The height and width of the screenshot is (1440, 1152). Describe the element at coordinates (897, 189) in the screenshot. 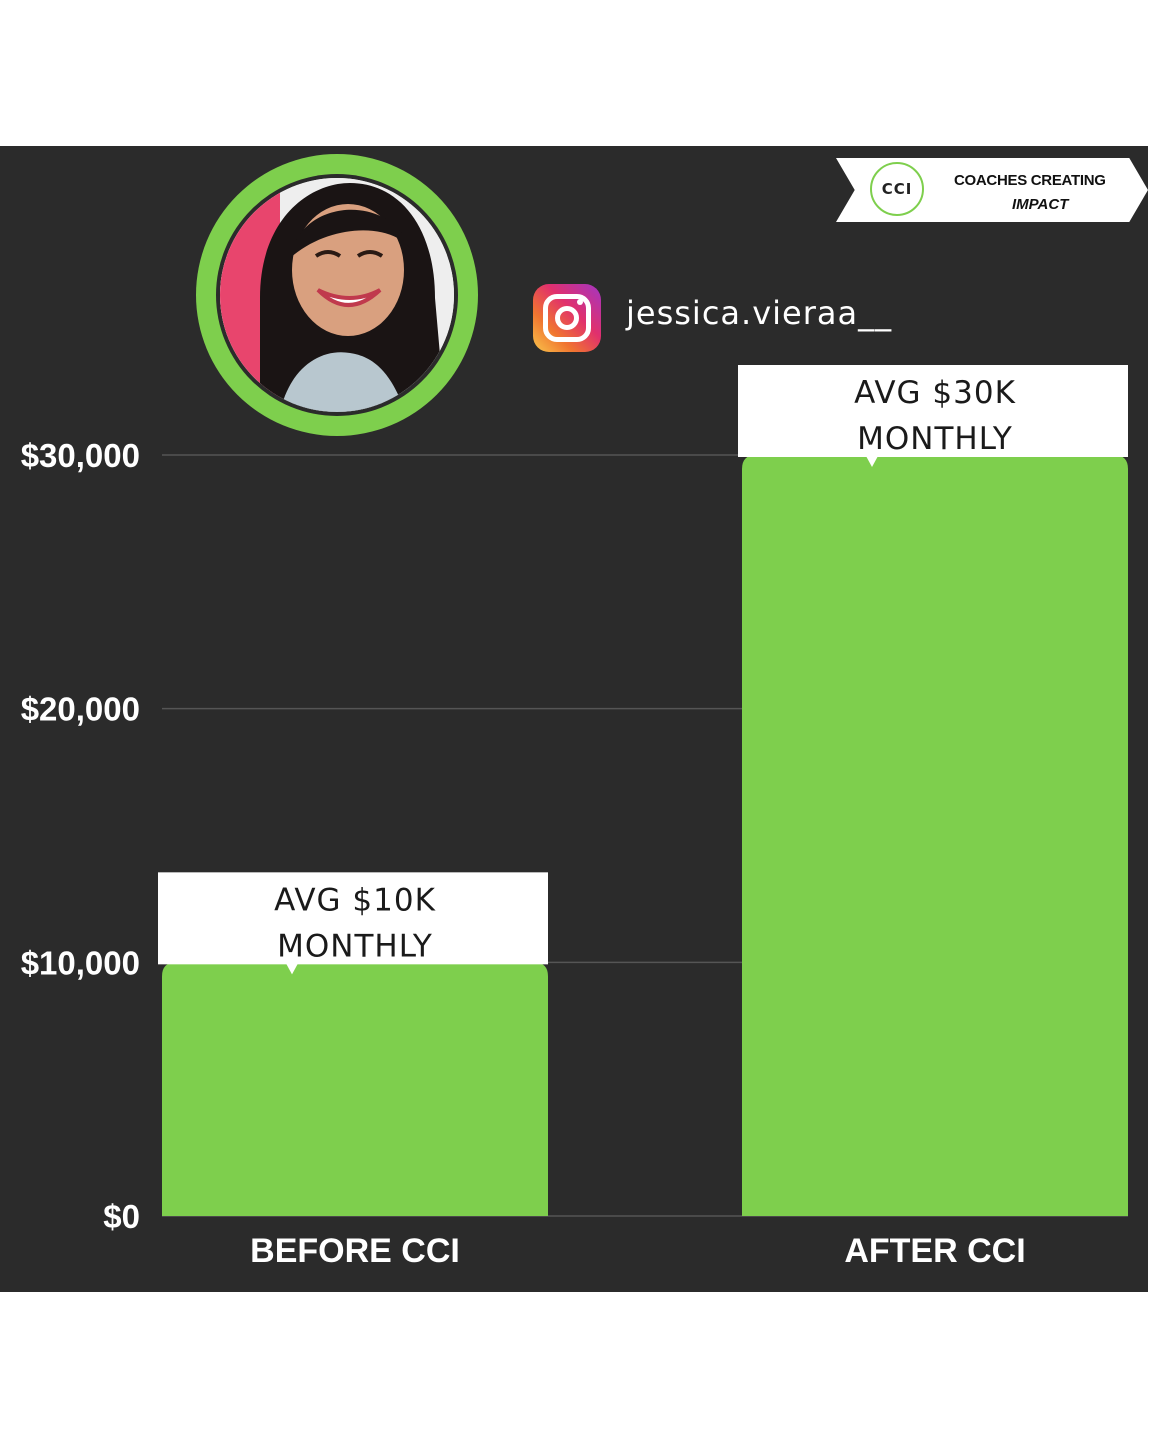

I see `cci-logo-icon: CCI` at that location.